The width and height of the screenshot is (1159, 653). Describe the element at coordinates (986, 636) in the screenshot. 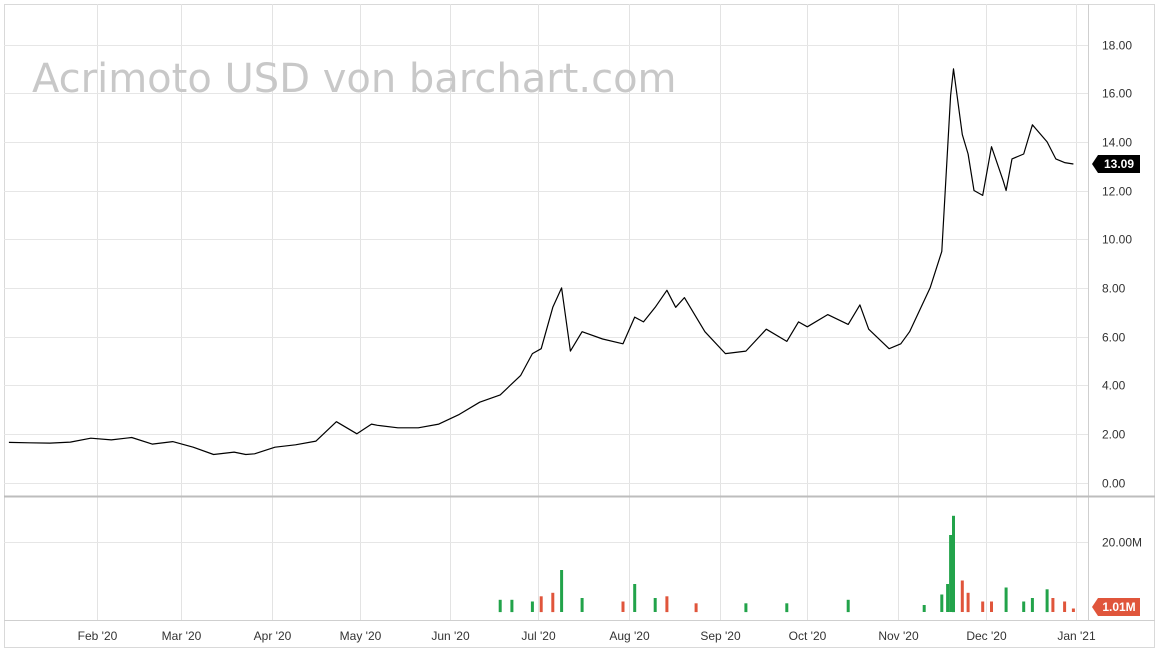

I see `x-tick-label: Dec '20` at that location.